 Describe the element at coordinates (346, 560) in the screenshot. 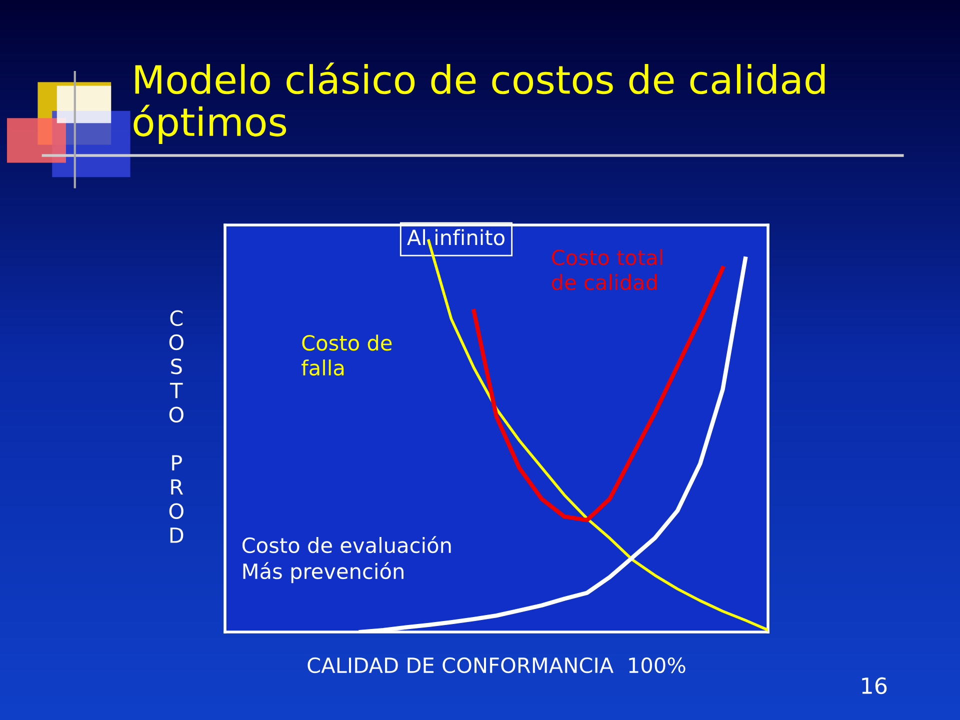

I see `series-label: Costo de evaluación Más prevención` at that location.